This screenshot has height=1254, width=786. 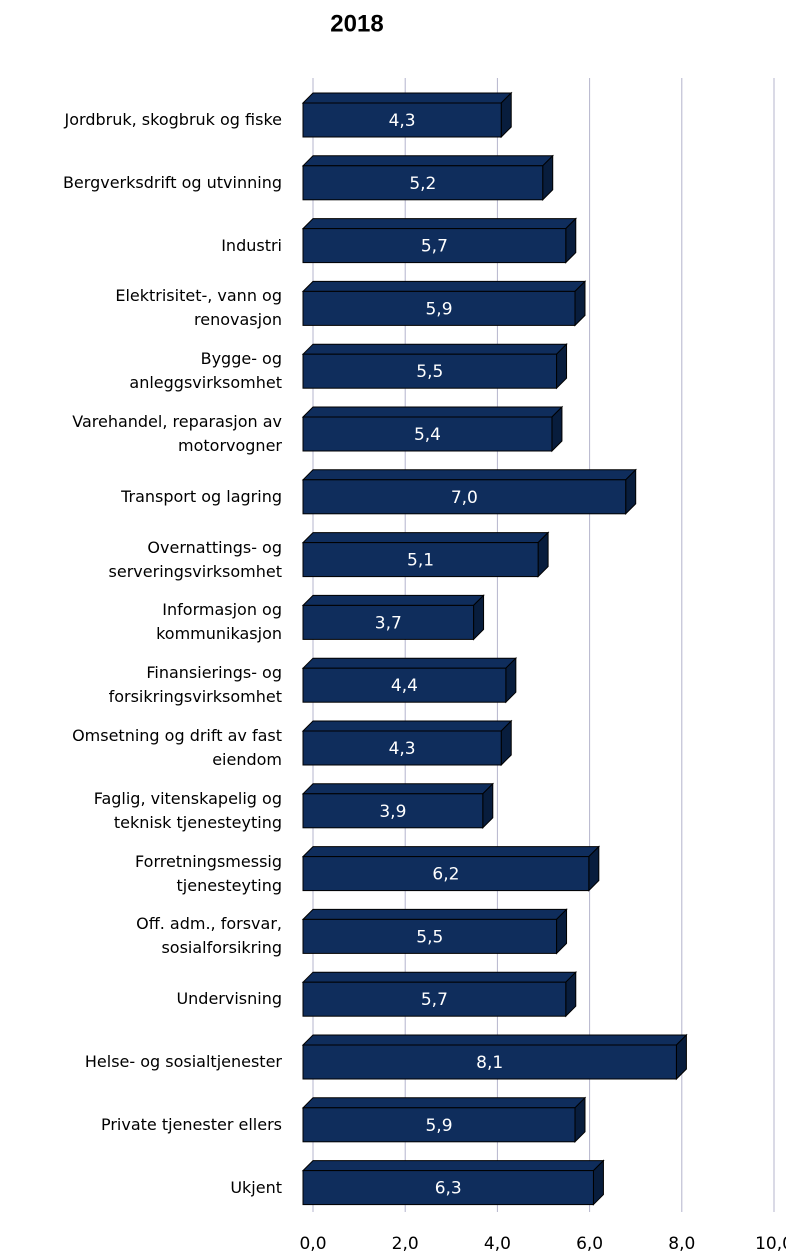 I want to click on value-label: 3,9, so click(x=392, y=812).